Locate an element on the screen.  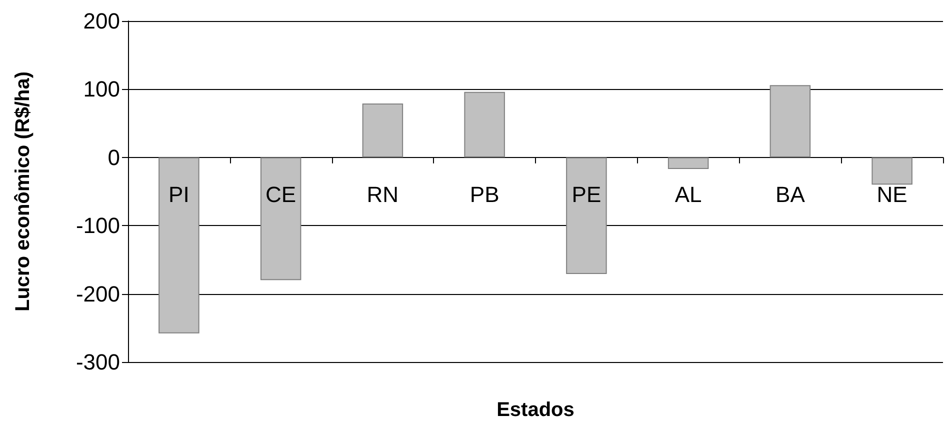
x-tick-label: AL is located at coordinates (688, 194).